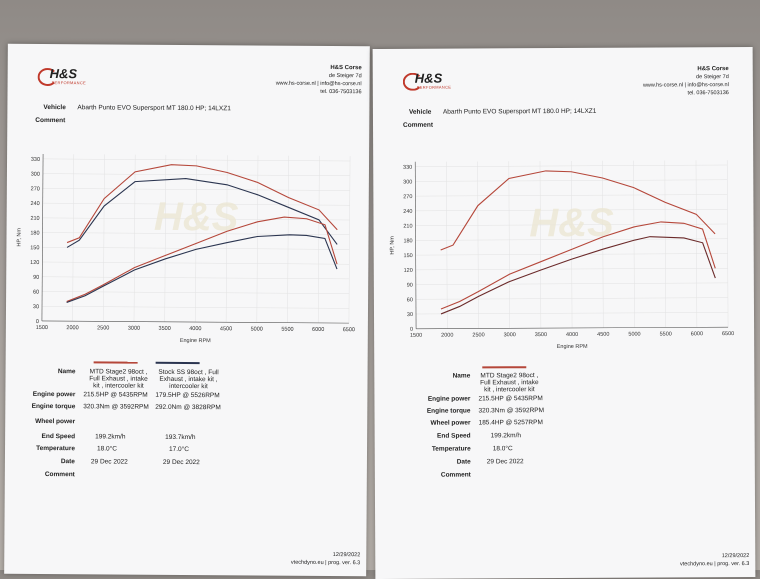 The width and height of the screenshot is (760, 579). What do you see at coordinates (318, 330) in the screenshot?
I see `x-tick-label: 6000` at bounding box center [318, 330].